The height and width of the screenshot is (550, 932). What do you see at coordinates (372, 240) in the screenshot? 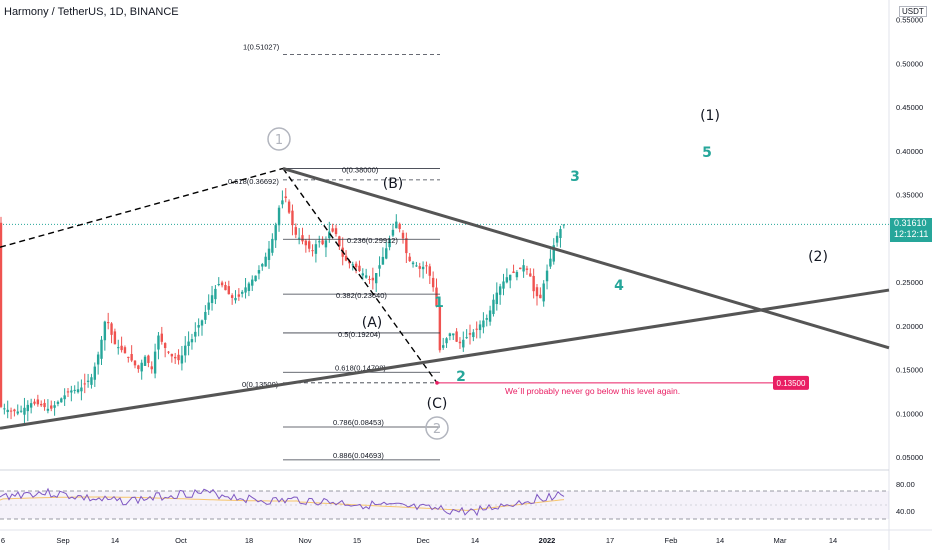
I see `fib-label-3: 0.236(0.29912)` at bounding box center [372, 240].